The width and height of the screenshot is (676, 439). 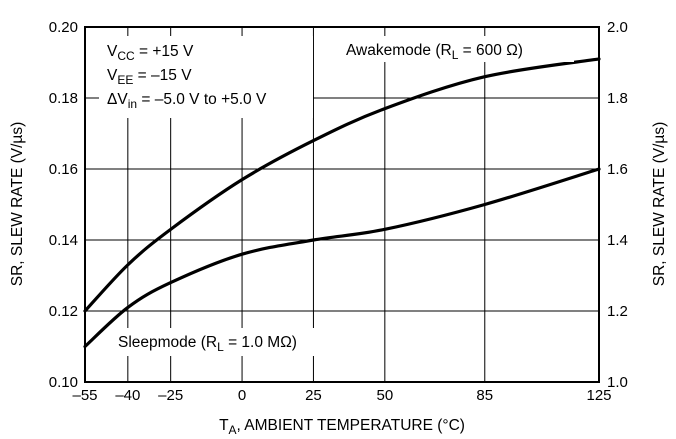 What do you see at coordinates (127, 395) in the screenshot?
I see `x-tick-label: –40` at bounding box center [127, 395].